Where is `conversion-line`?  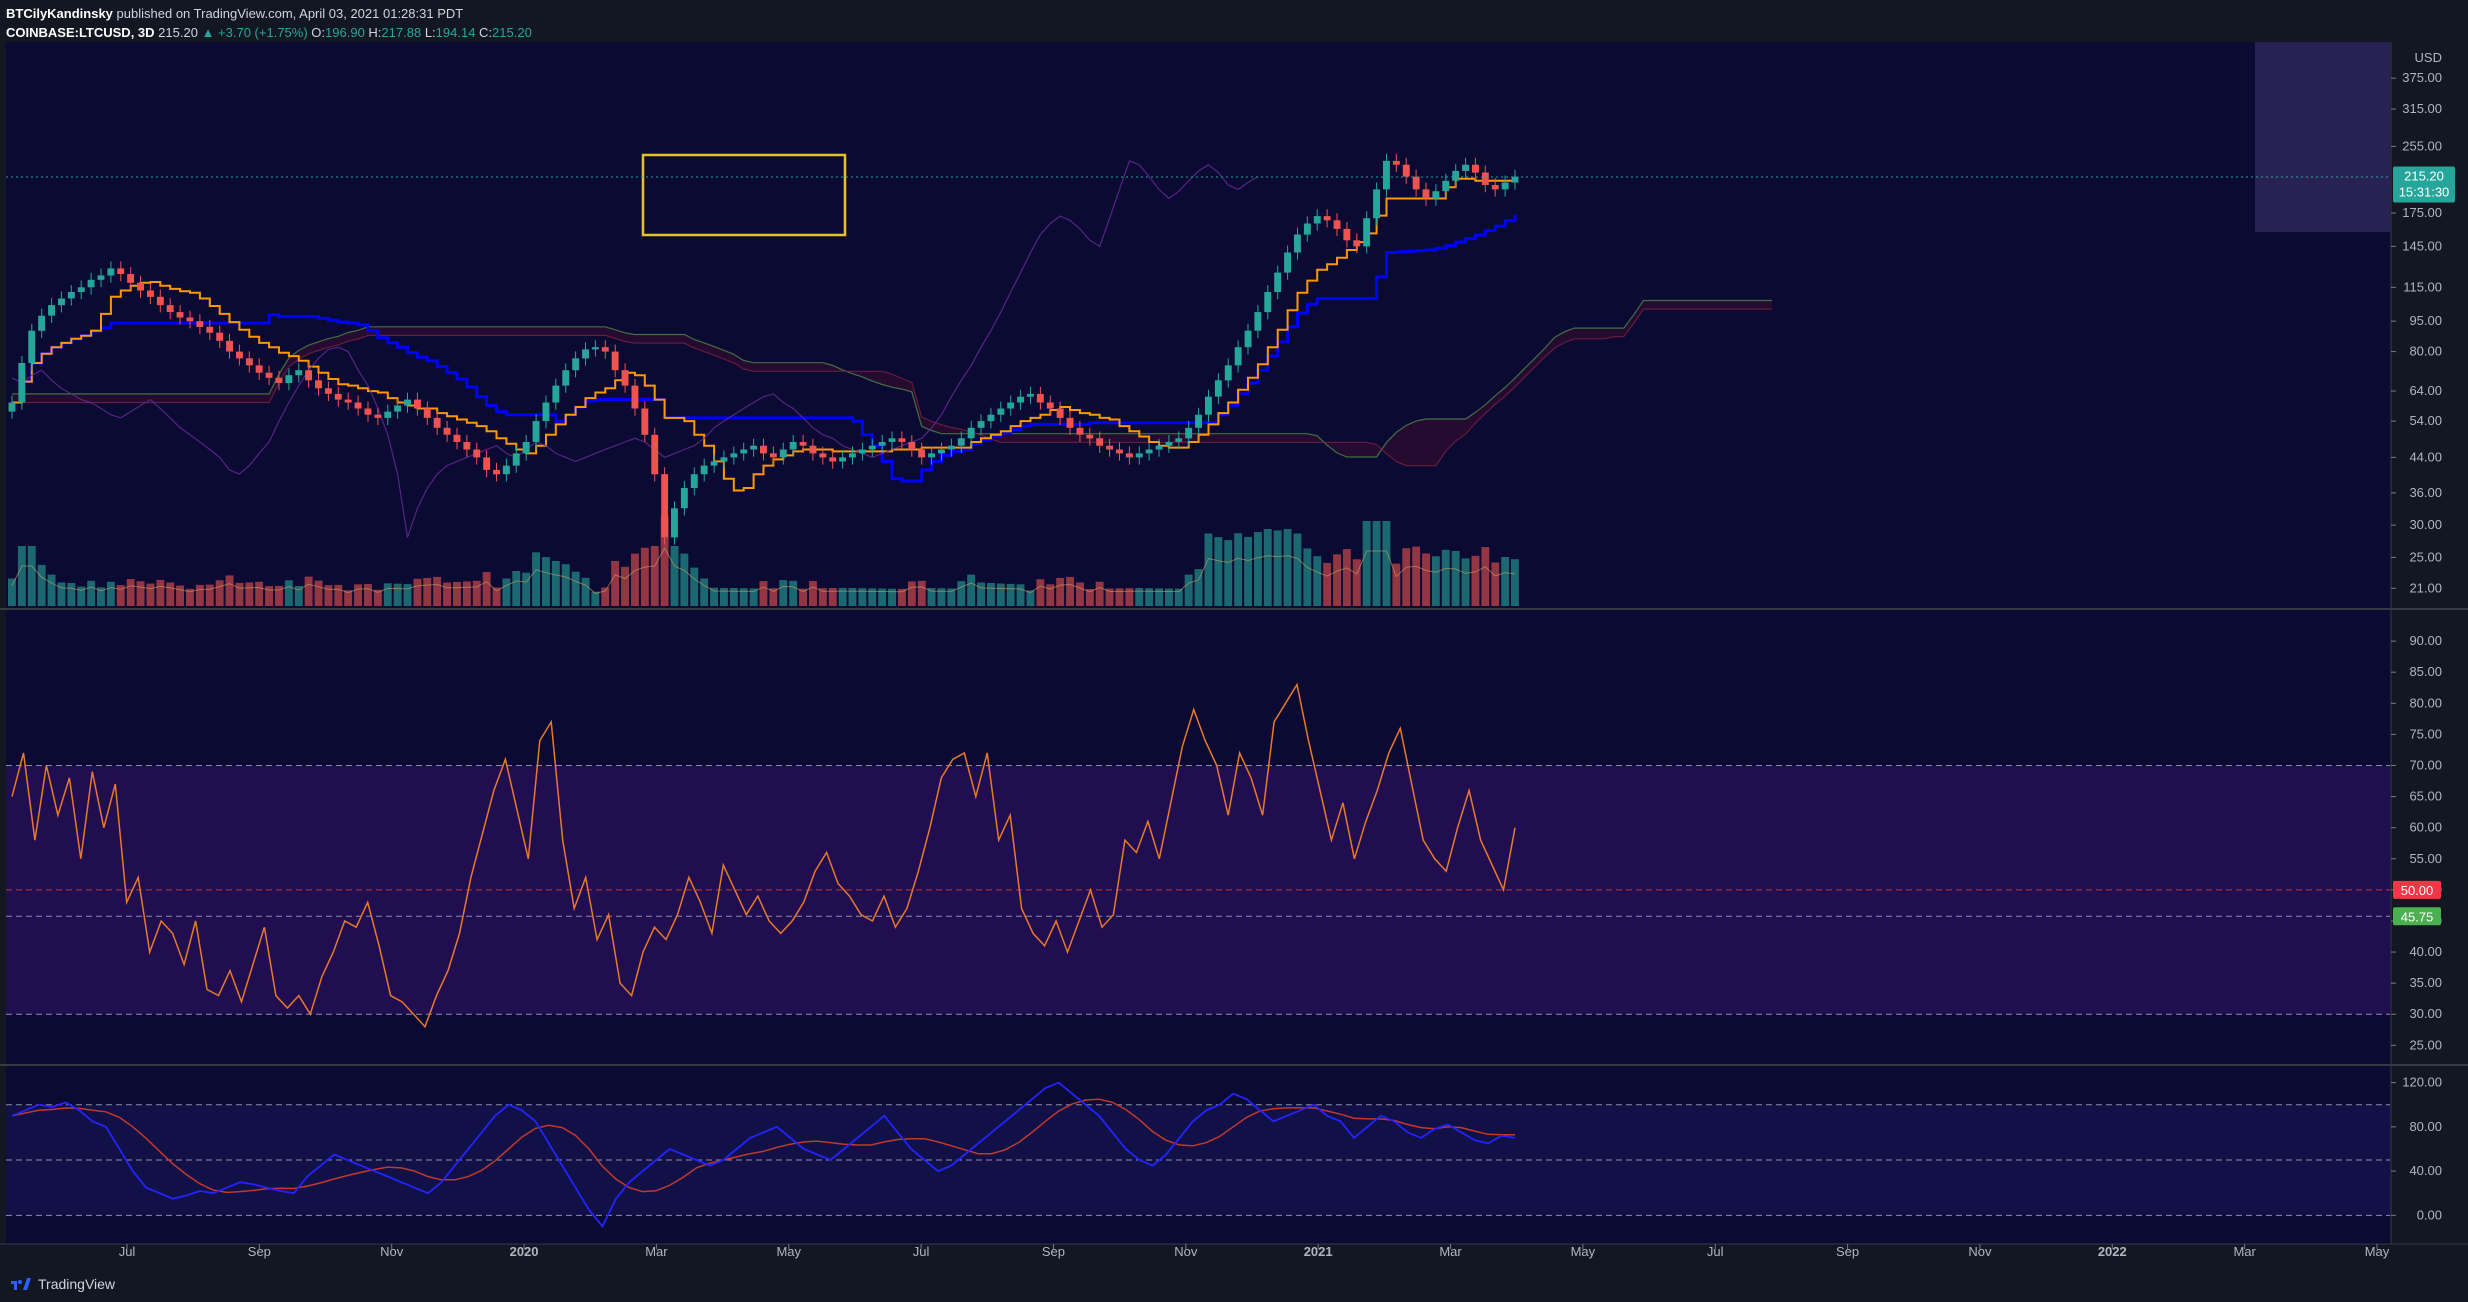 conversion-line is located at coordinates (764, 334).